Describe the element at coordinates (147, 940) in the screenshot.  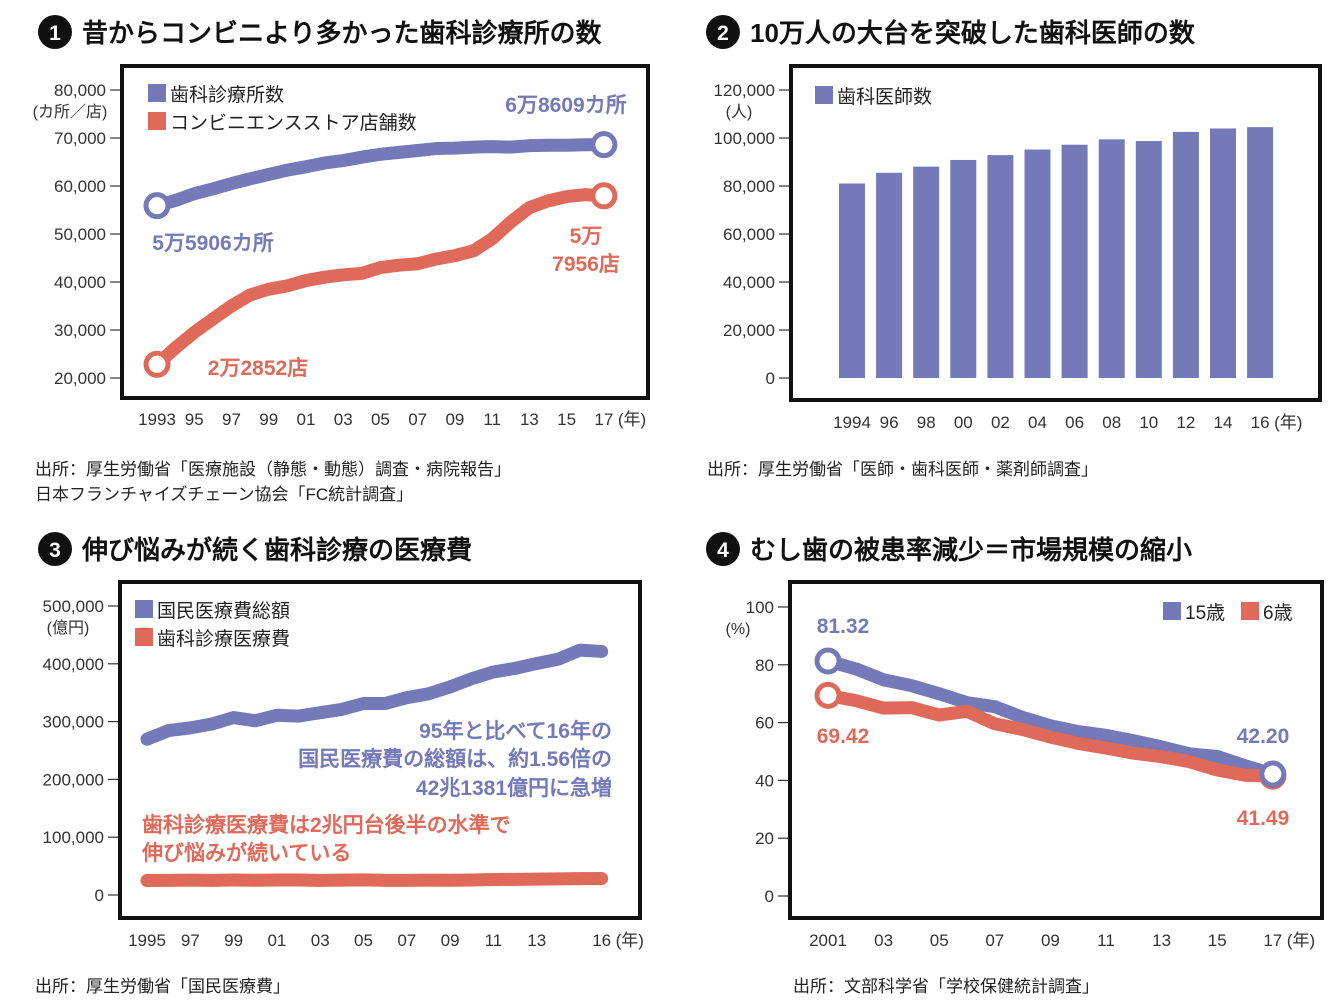
I see `x-tick-label: 1995` at that location.